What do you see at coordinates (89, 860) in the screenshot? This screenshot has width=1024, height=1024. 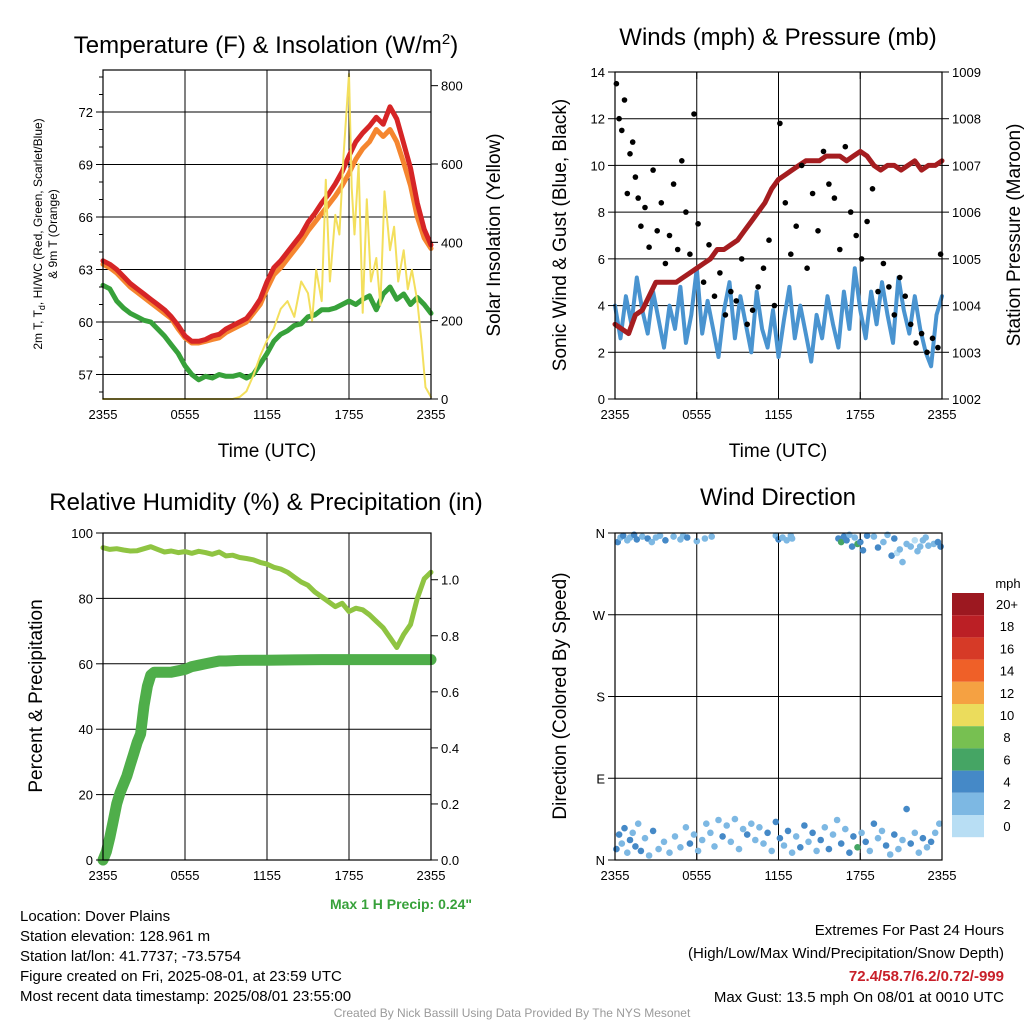 I see `humidity-ytick-label: 0` at bounding box center [89, 860].